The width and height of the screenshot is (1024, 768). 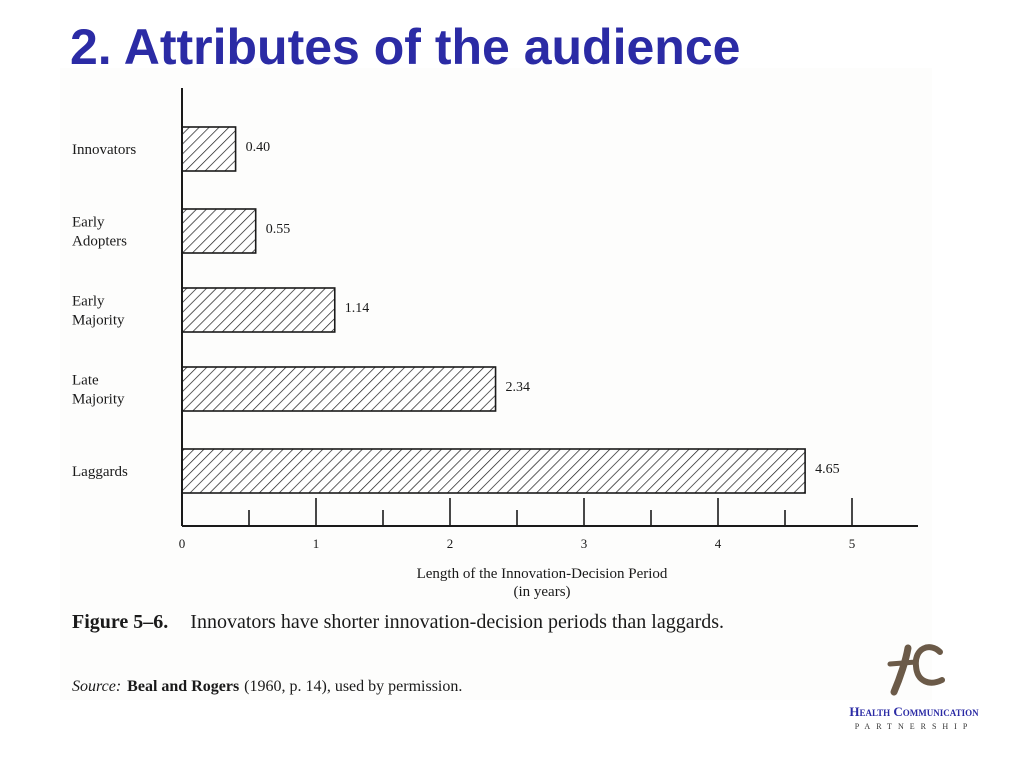 What do you see at coordinates (182, 543) in the screenshot?
I see `x-tick-label-0: 0` at bounding box center [182, 543].